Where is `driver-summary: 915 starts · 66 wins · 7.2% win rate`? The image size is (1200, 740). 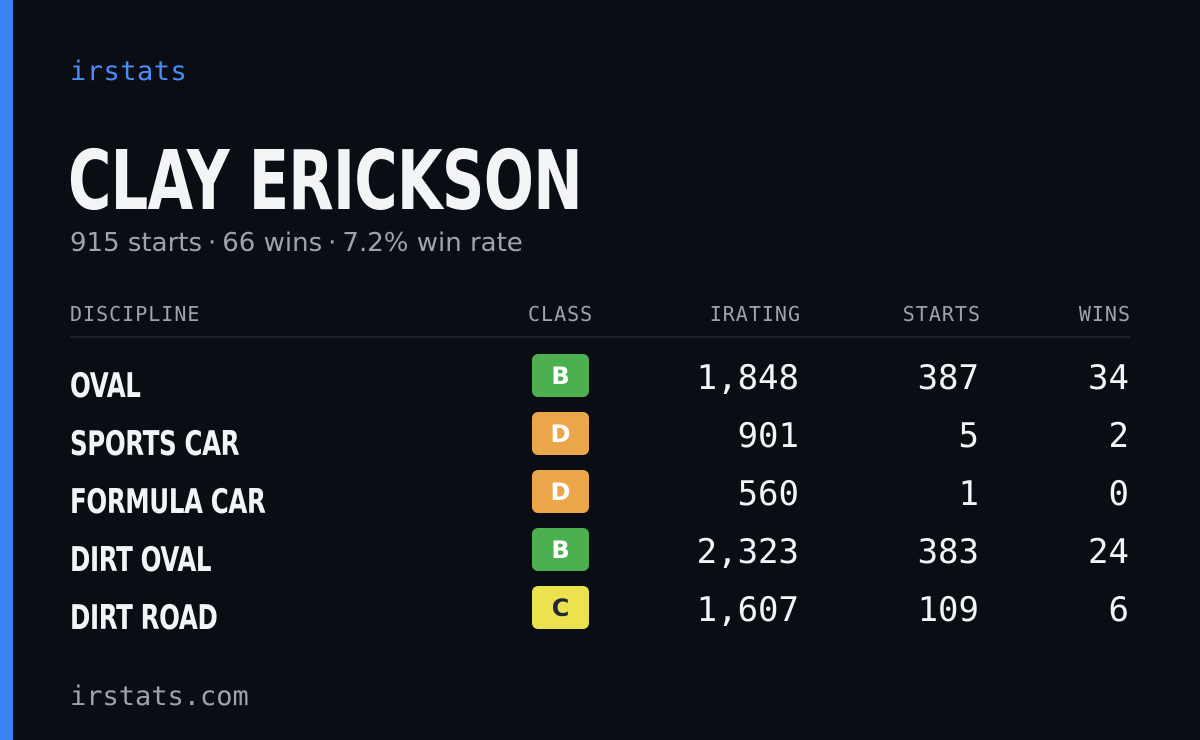
driver-summary: 915 starts · 66 wins · 7.2% win rate is located at coordinates (296, 243).